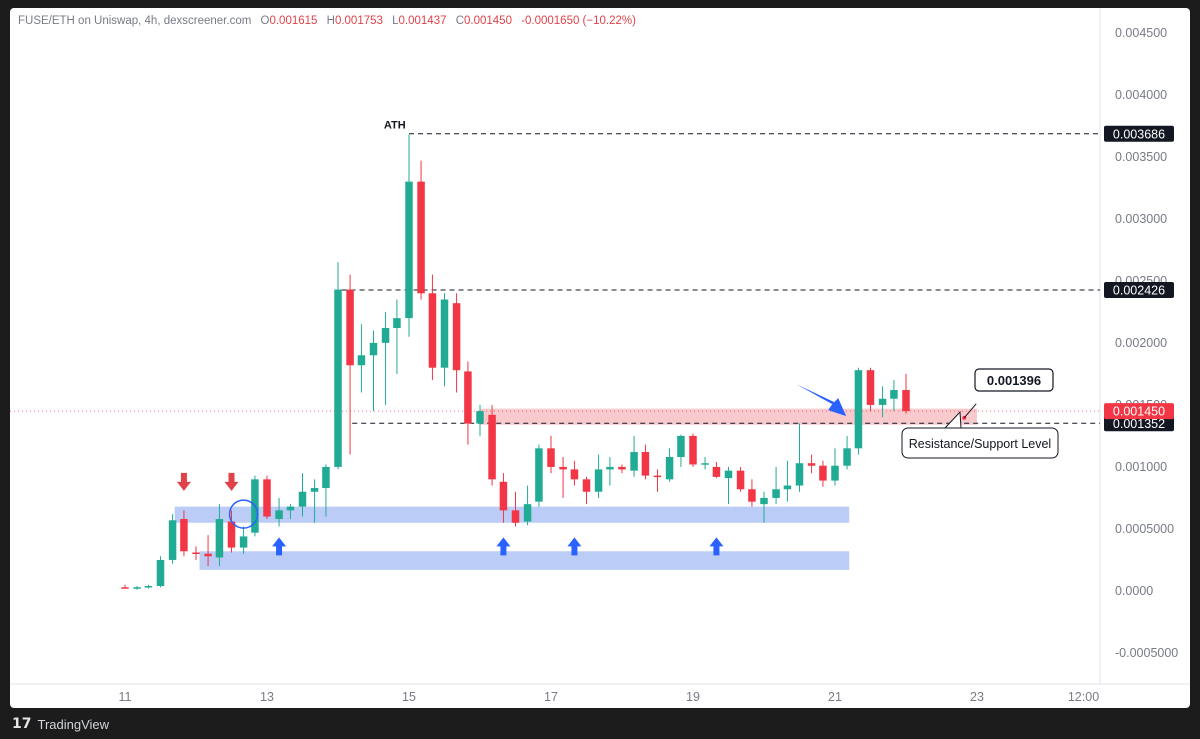 This screenshot has height=739, width=1200. What do you see at coordinates (728, 416) in the screenshot?
I see `resistance-zone` at bounding box center [728, 416].